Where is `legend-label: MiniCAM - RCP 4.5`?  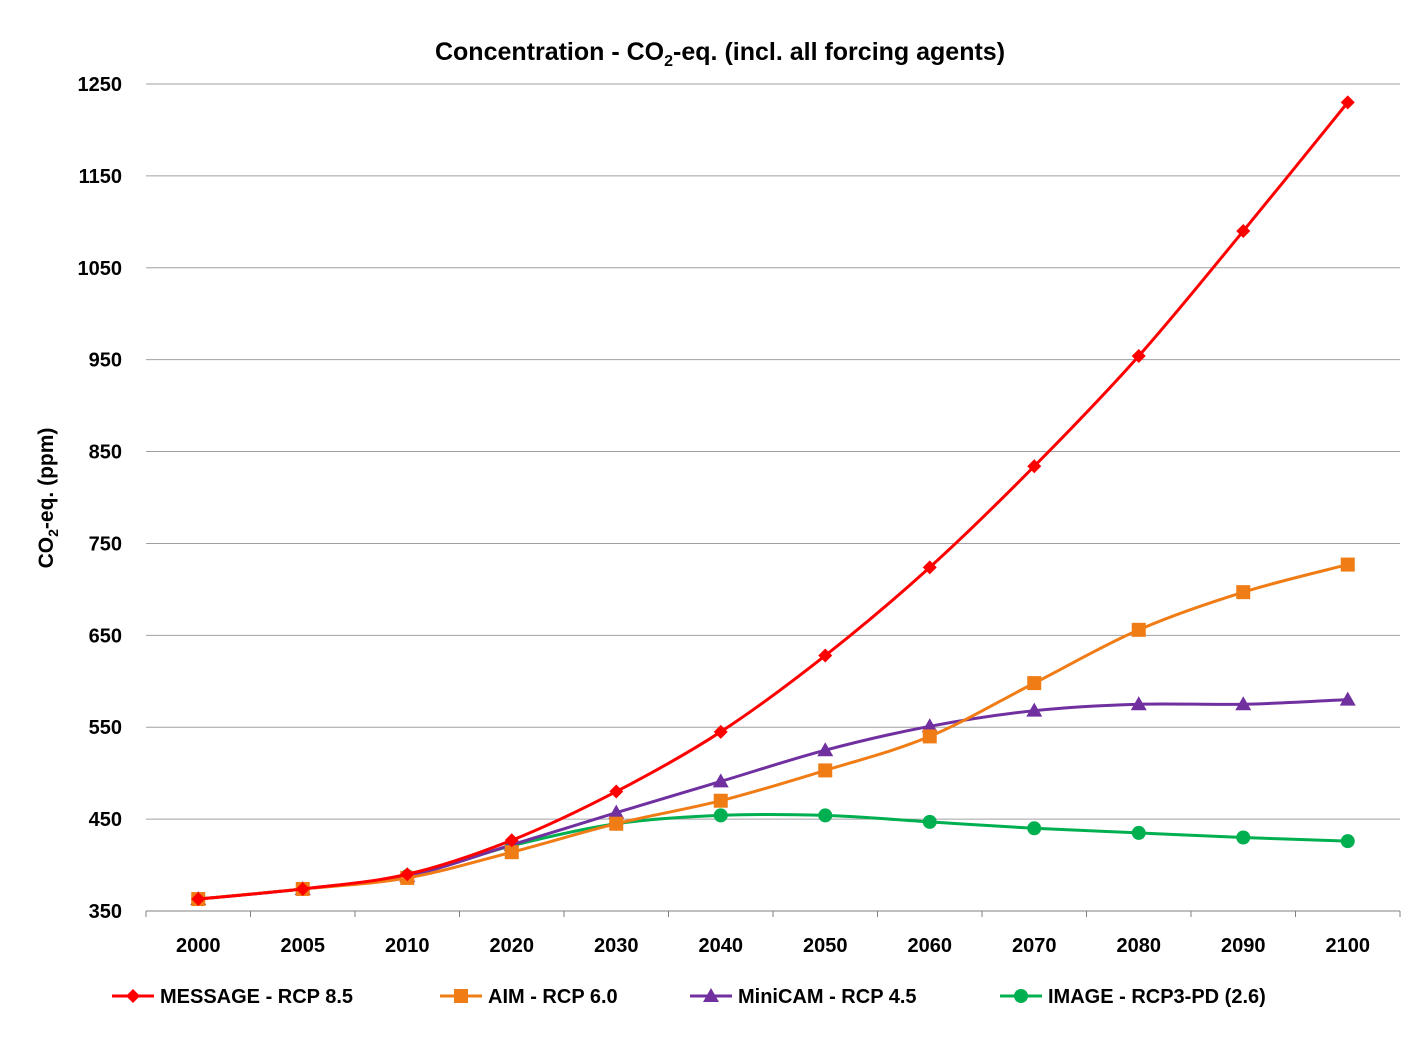
legend-label: MiniCAM - RCP 4.5 is located at coordinates (827, 997).